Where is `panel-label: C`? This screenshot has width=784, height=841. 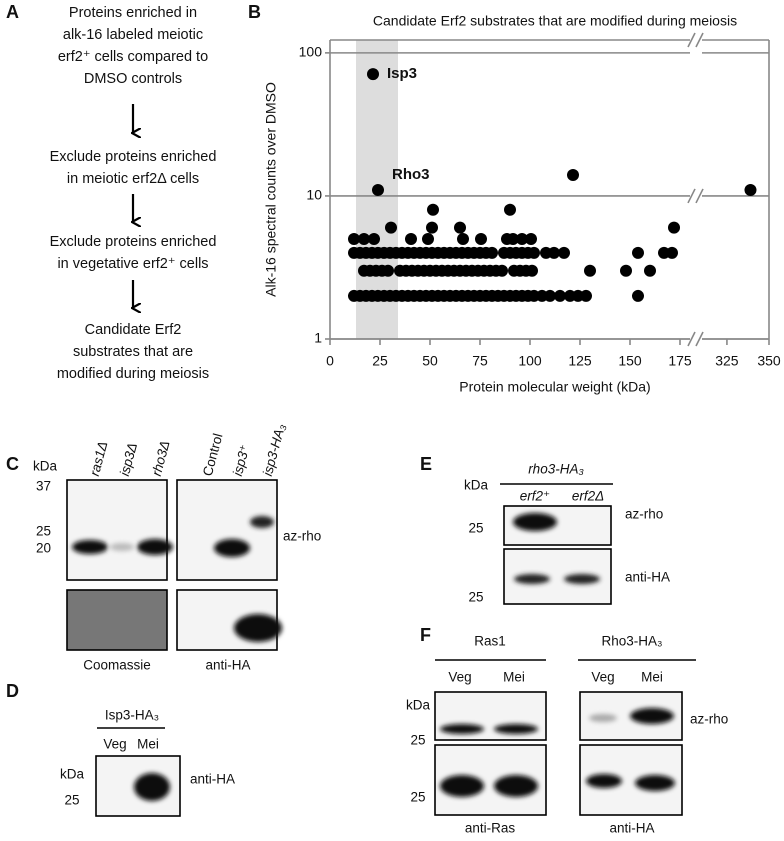 panel-label: C is located at coordinates (12, 464).